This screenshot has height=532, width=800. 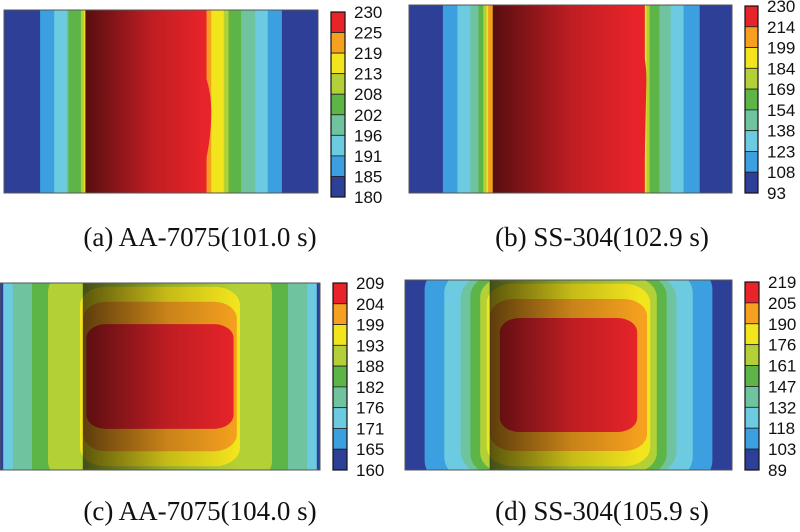 I want to click on colorbar-label: 169, so click(x=781, y=89).